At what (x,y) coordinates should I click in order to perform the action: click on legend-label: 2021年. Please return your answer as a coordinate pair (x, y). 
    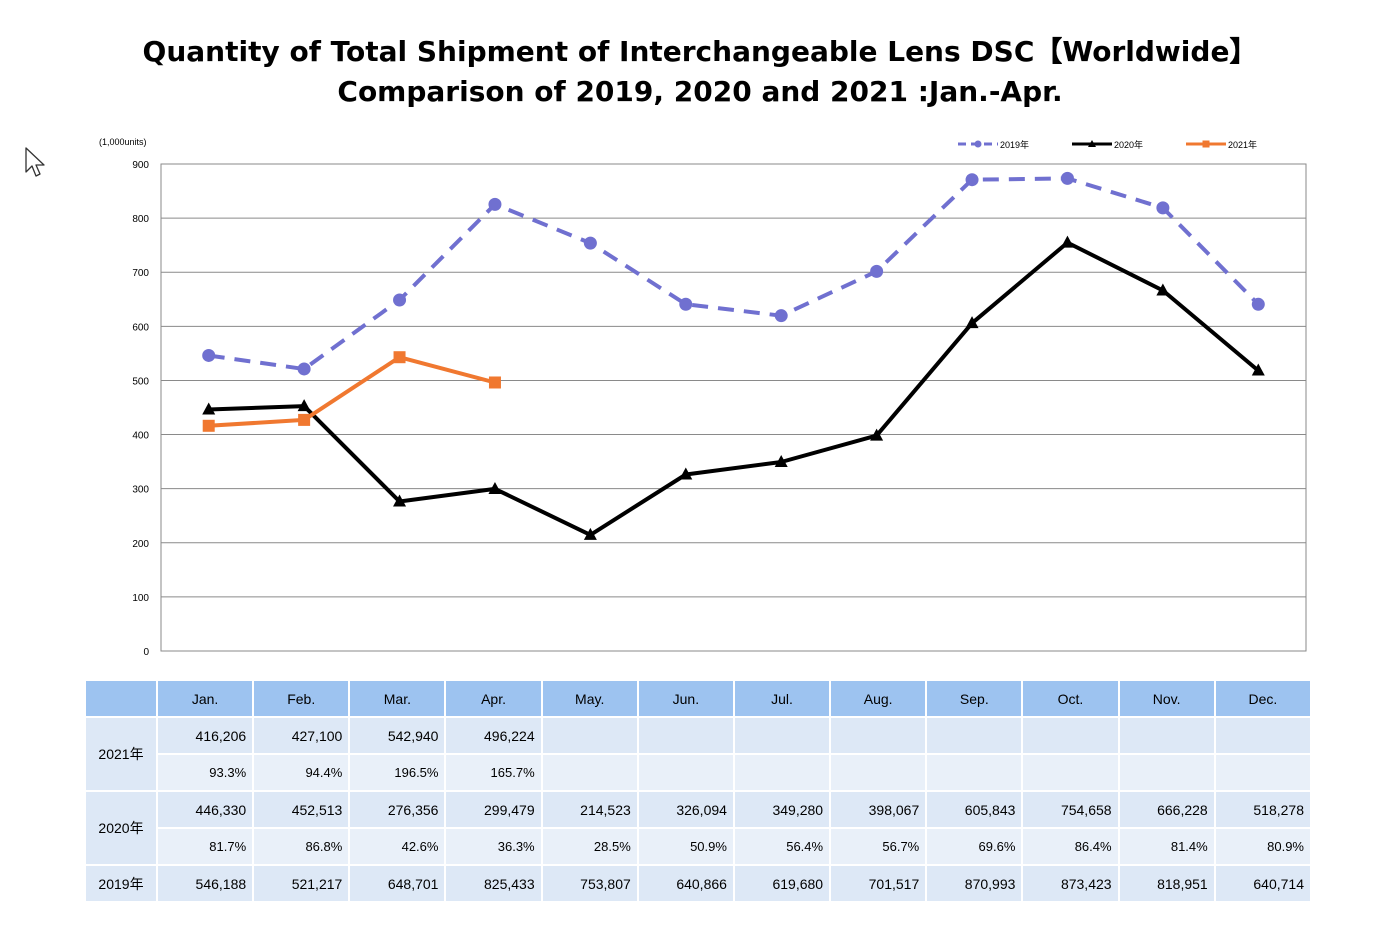
    Looking at the image, I should click on (1242, 144).